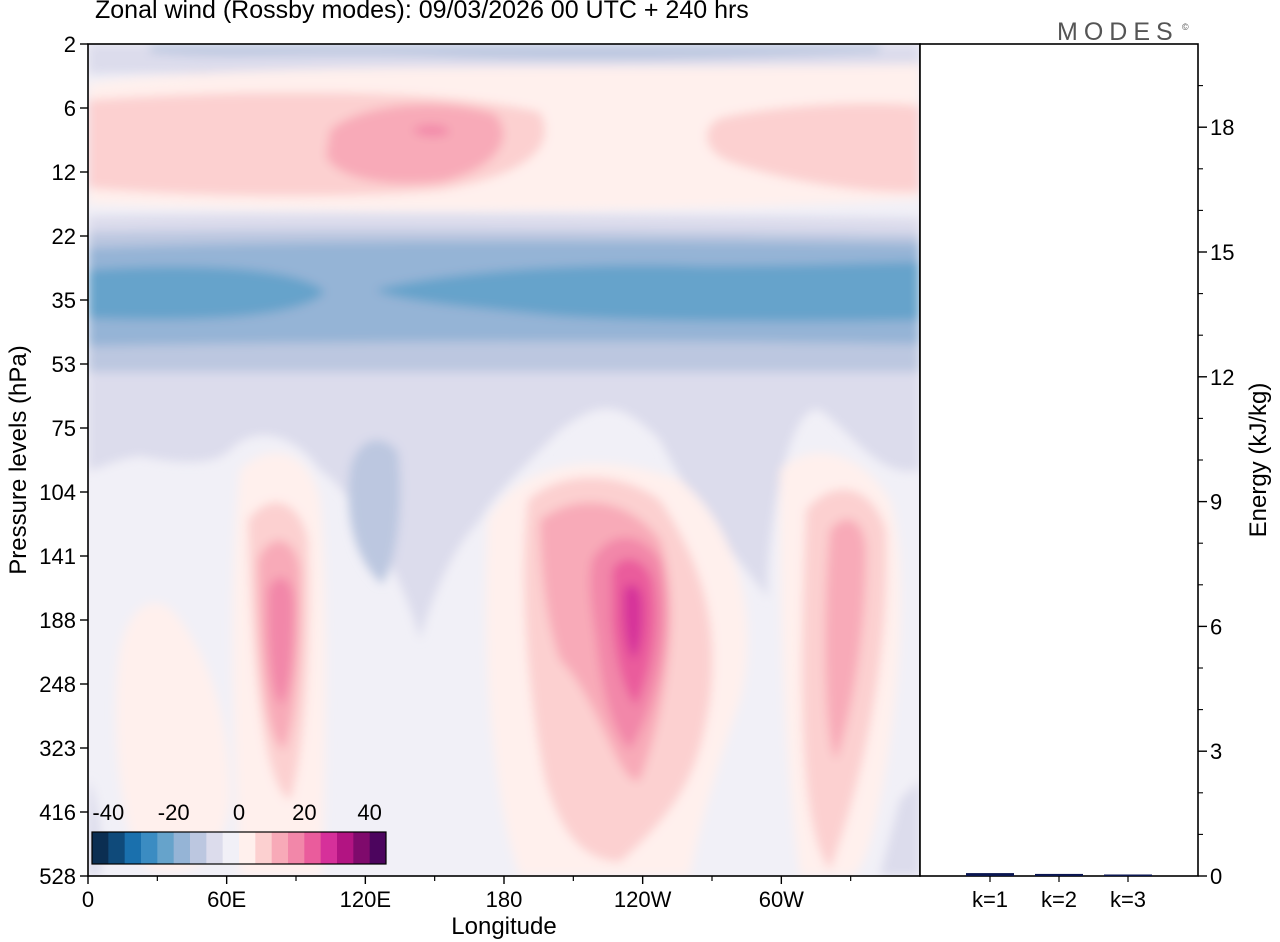  Describe the element at coordinates (304, 812) in the screenshot. I see `colorbar-label: 20` at that location.